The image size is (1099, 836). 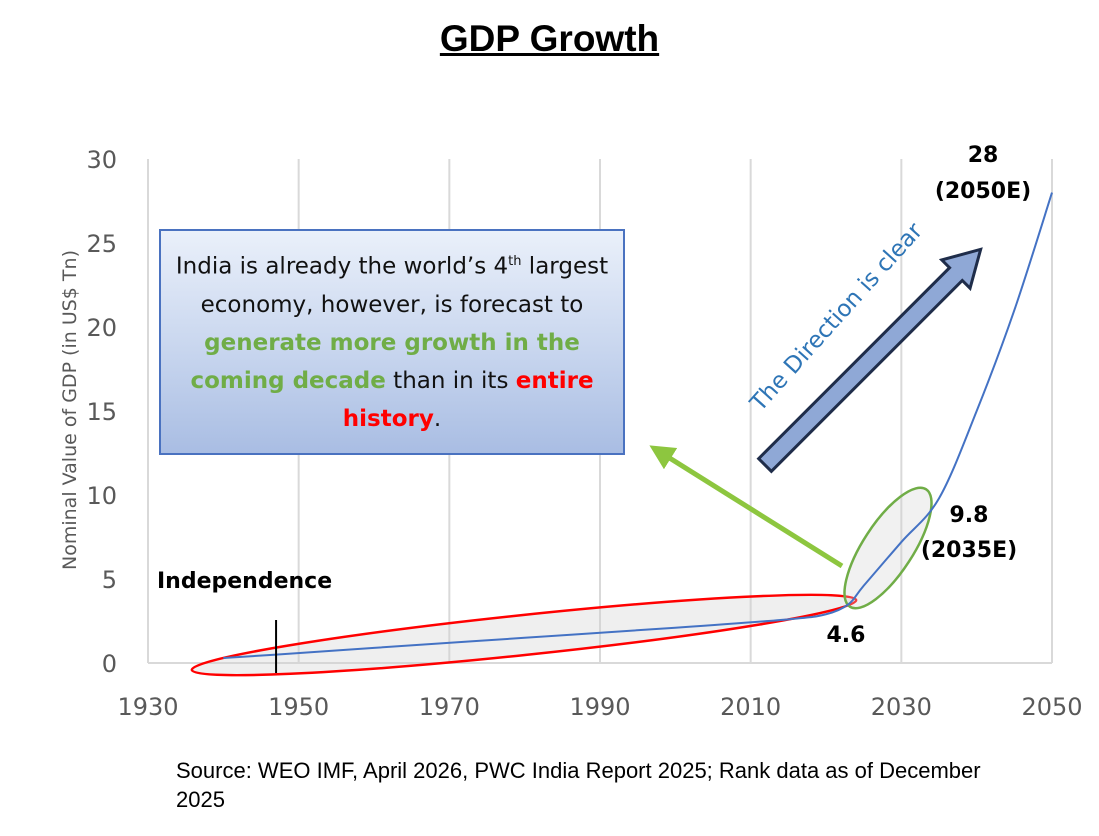 What do you see at coordinates (901, 707) in the screenshot?
I see `x-tick-label: 2030` at bounding box center [901, 707].